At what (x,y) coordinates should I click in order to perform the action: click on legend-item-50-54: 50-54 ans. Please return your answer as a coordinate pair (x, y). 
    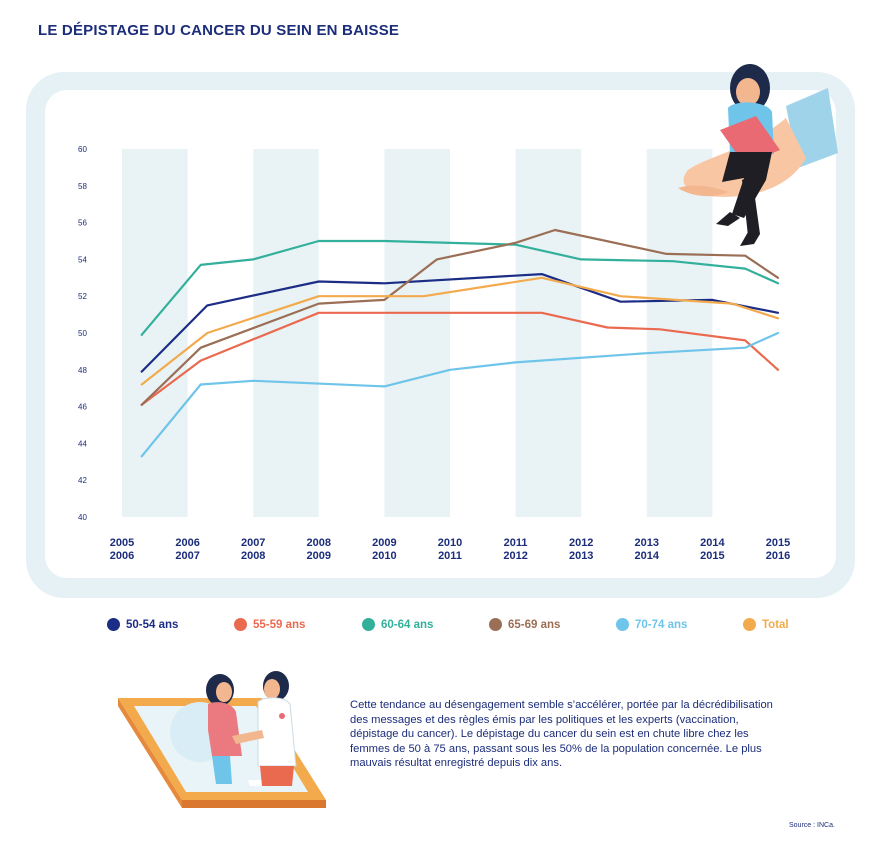
    Looking at the image, I should click on (142, 624).